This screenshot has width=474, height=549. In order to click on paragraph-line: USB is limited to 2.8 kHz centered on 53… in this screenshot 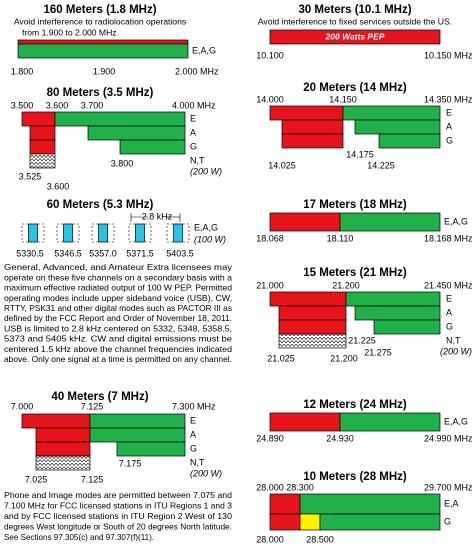, I will do `click(118, 328)`.